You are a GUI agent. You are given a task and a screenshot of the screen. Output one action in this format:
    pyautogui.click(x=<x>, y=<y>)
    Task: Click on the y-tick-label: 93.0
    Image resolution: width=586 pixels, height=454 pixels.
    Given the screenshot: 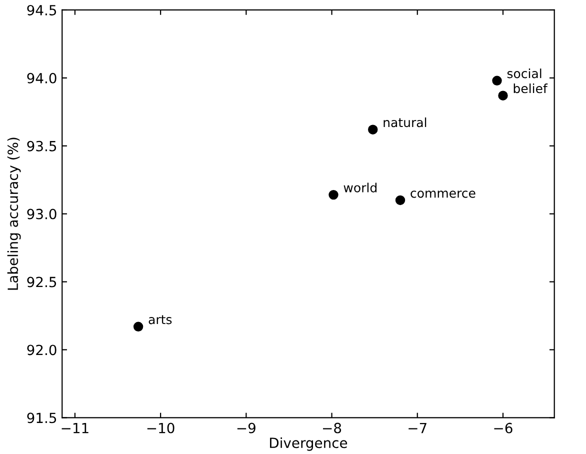 What is the action you would take?
    pyautogui.click(x=41, y=214)
    